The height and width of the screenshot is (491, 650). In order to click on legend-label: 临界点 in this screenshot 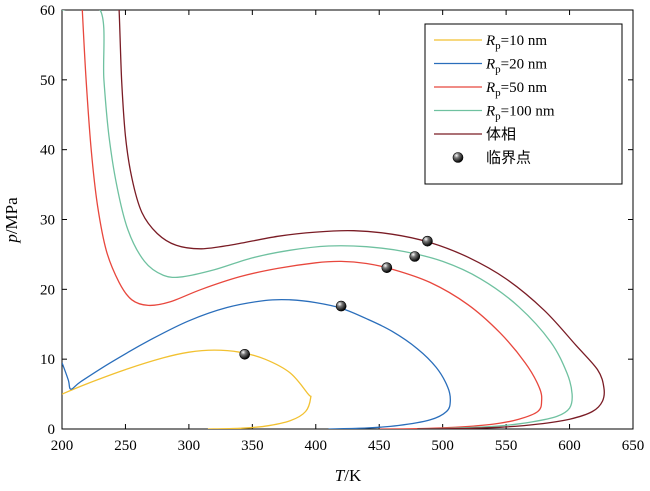, I will do `click(508, 158)`.